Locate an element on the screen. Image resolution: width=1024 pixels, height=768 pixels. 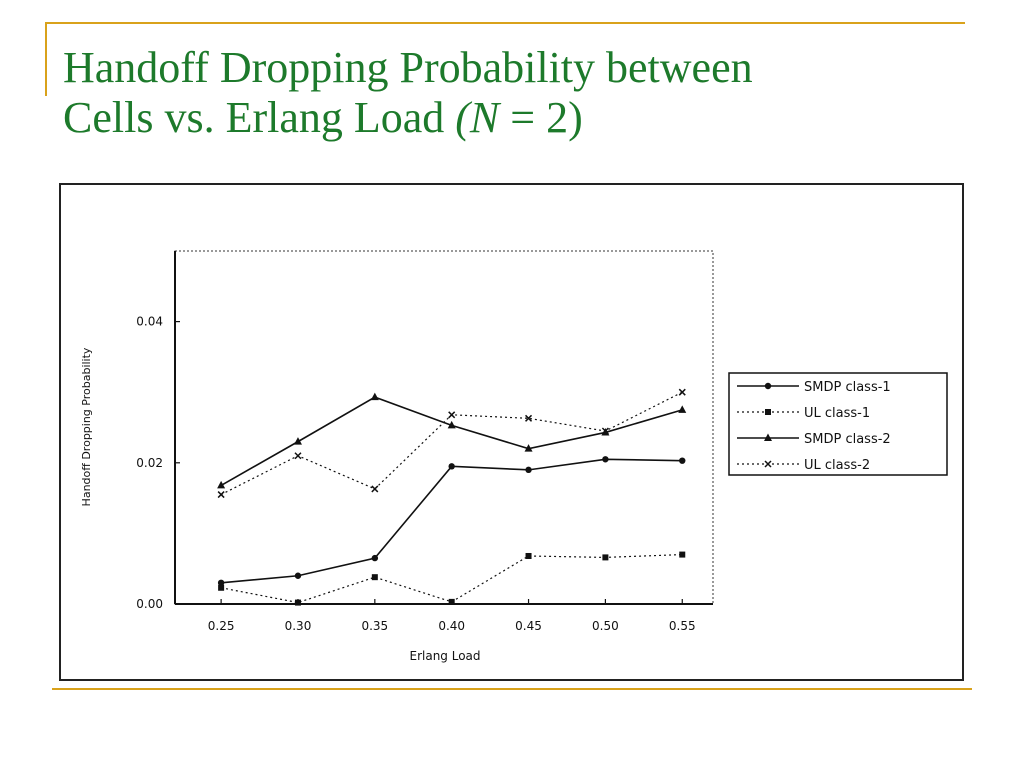
x-tick-label: 0.50 is located at coordinates (605, 626).